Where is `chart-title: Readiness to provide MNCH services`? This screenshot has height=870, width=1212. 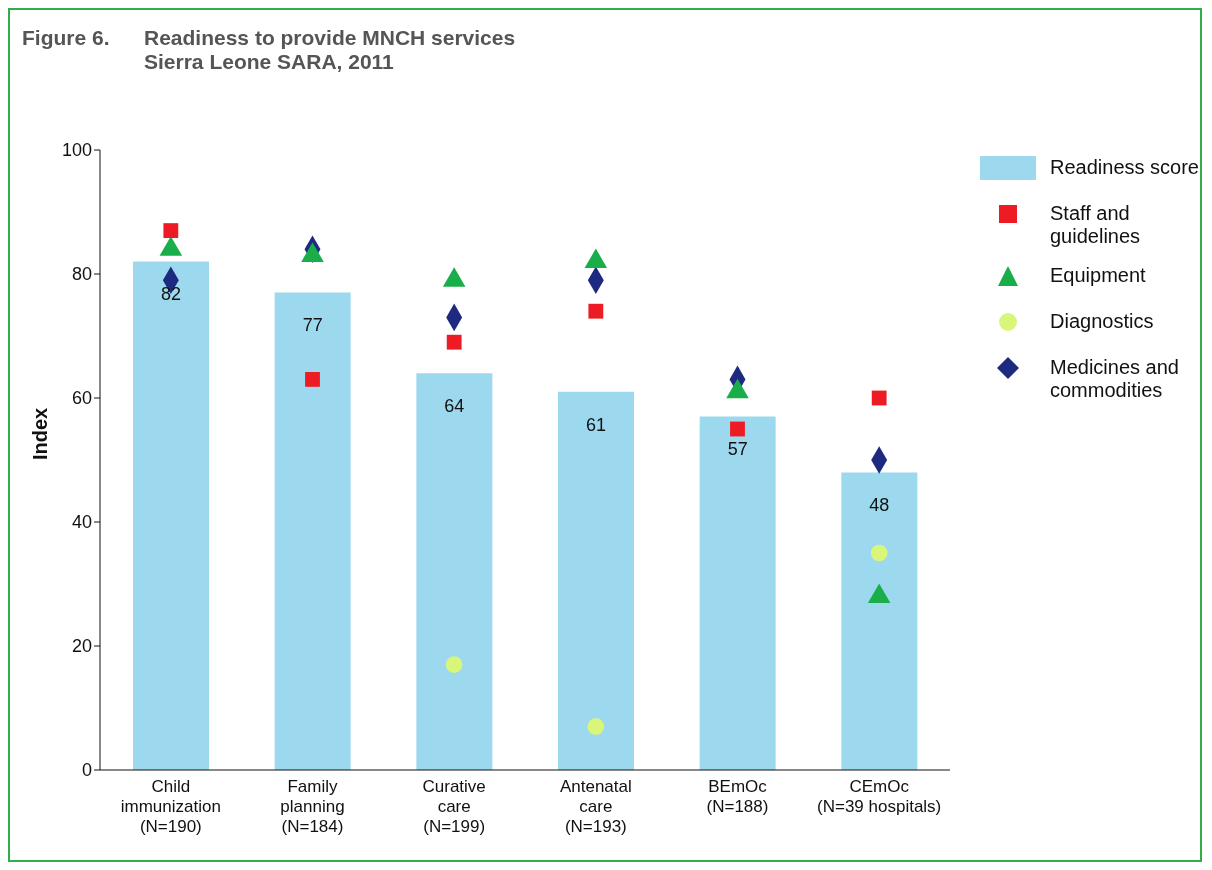
chart-title: Readiness to provide MNCH services is located at coordinates (330, 38).